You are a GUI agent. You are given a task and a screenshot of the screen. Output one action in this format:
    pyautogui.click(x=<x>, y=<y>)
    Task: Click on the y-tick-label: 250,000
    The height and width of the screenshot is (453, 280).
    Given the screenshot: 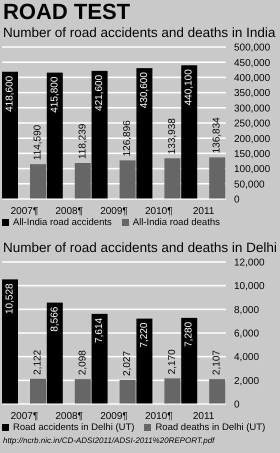 What is the action you would take?
    pyautogui.click(x=252, y=124)
    